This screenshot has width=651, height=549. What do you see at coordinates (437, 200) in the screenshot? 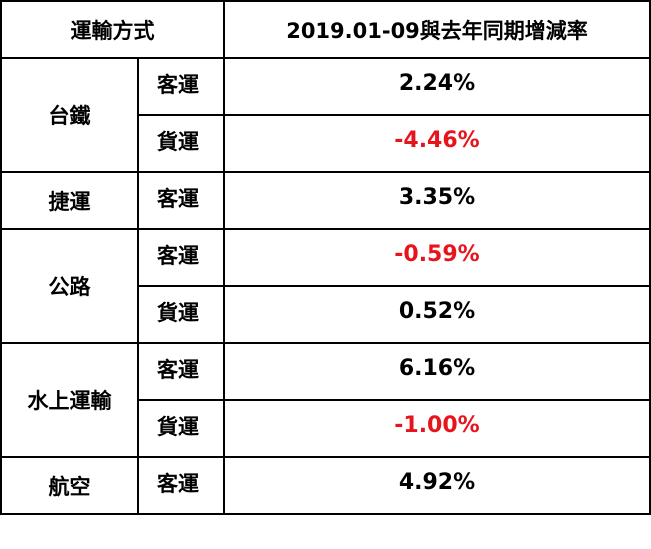
I see `rate-cell: 3.35%` at bounding box center [437, 200].